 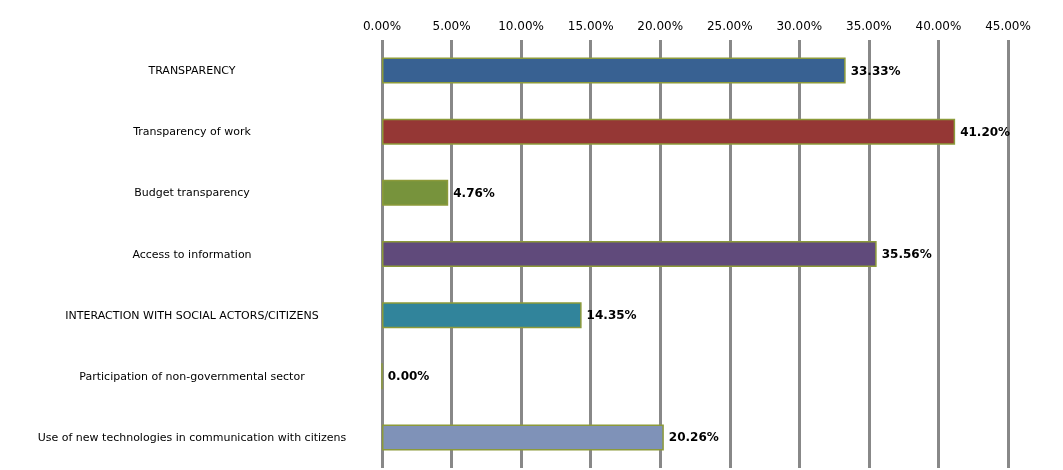 What do you see at coordinates (611, 315) in the screenshot?
I see `data-label: 14.35%` at bounding box center [611, 315].